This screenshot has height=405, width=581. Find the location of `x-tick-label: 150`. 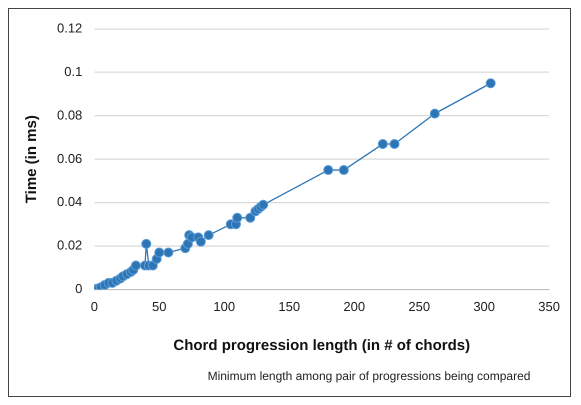

x-tick-label: 150 is located at coordinates (289, 306).